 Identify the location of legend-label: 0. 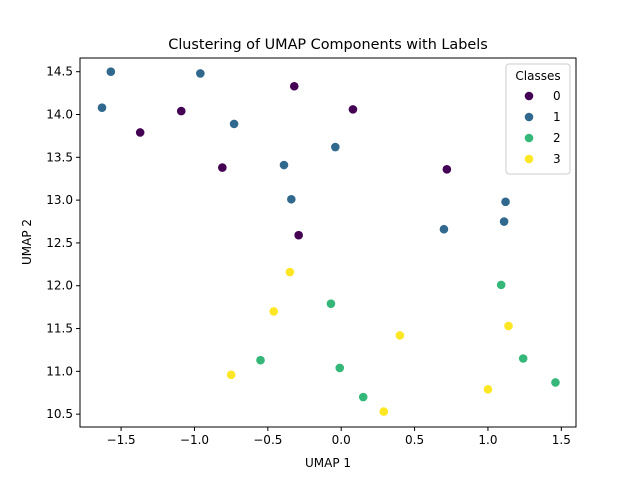
(557, 96).